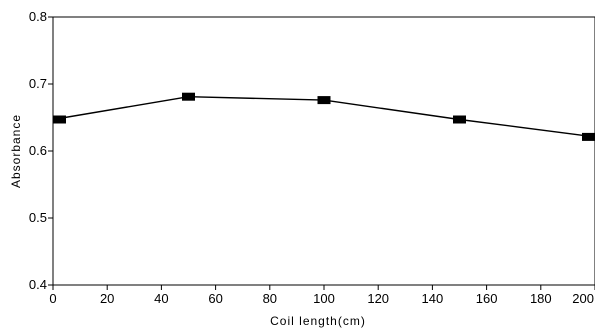 The height and width of the screenshot is (329, 595). I want to click on x-tick-label: 120, so click(378, 298).